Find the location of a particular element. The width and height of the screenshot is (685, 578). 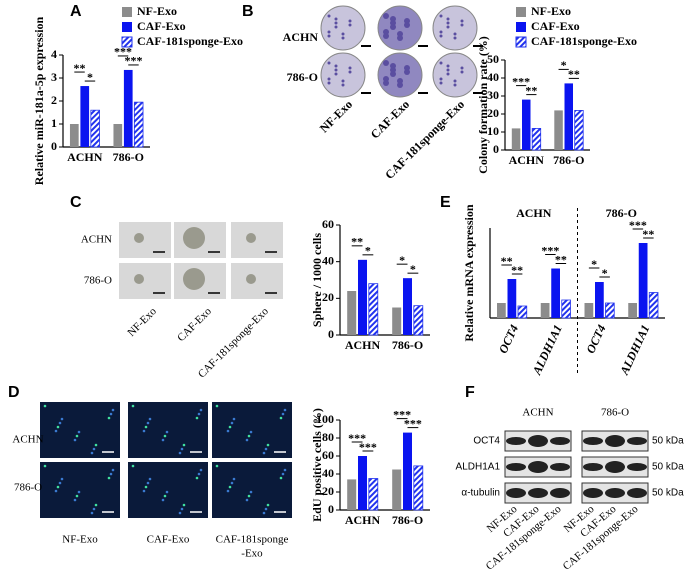

y-tick-label: 10 is located at coordinates (493, 131).